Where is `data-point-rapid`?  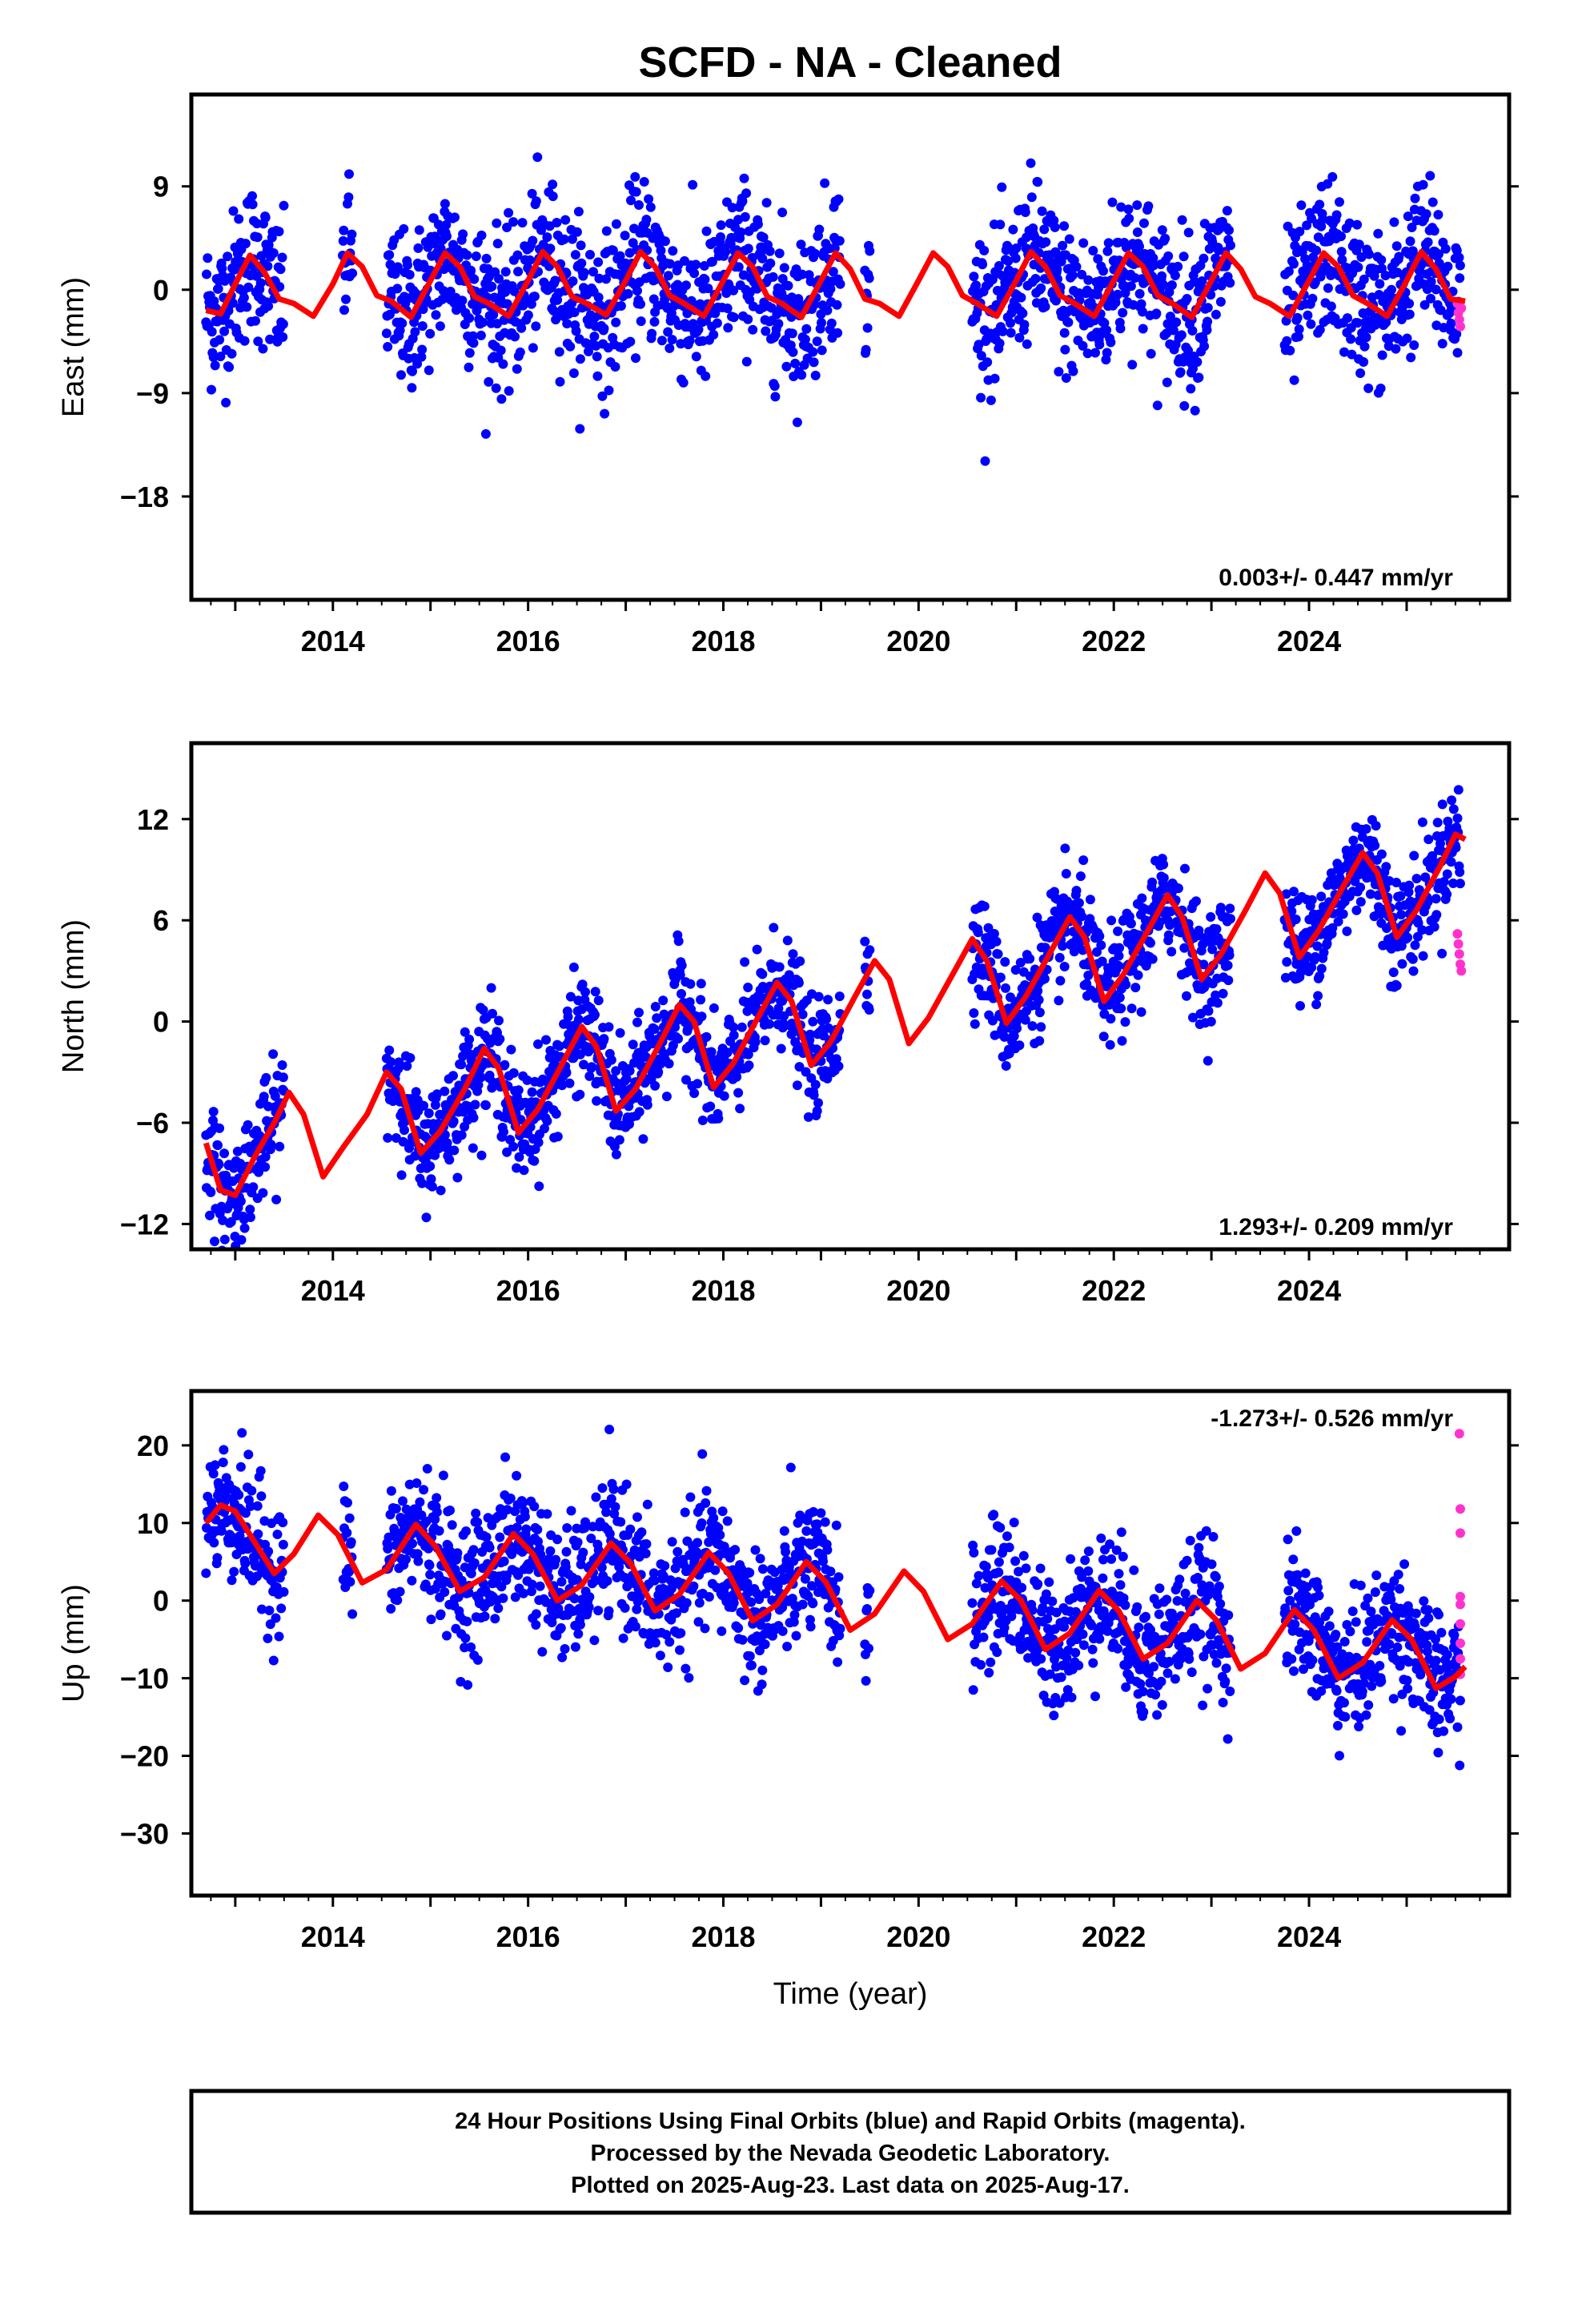 data-point-rapid is located at coordinates (1458, 934).